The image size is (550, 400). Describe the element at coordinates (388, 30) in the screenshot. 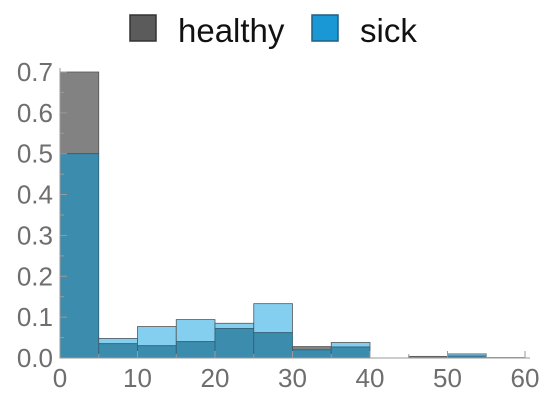

I see `legend-label-sick: sick` at that location.